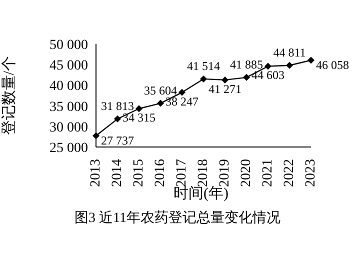 This screenshot has width=355, height=261. What do you see at coordinates (9, 96) in the screenshot?
I see `y-axis-title: 登记数量/个` at bounding box center [9, 96].